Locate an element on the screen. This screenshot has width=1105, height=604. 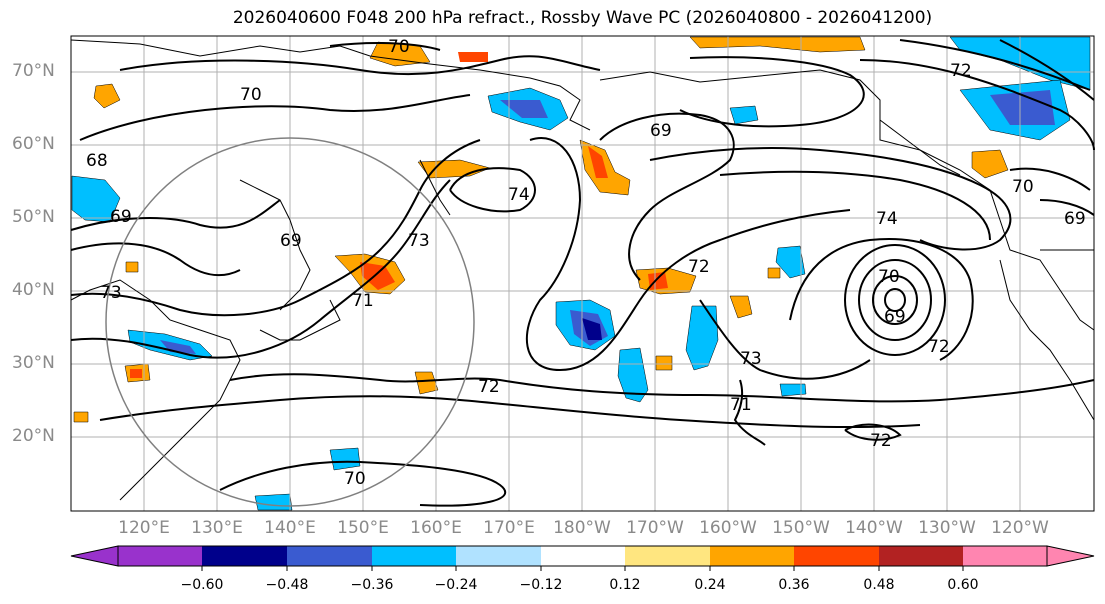
colorbar-extend-max is located at coordinates (1070, 556).